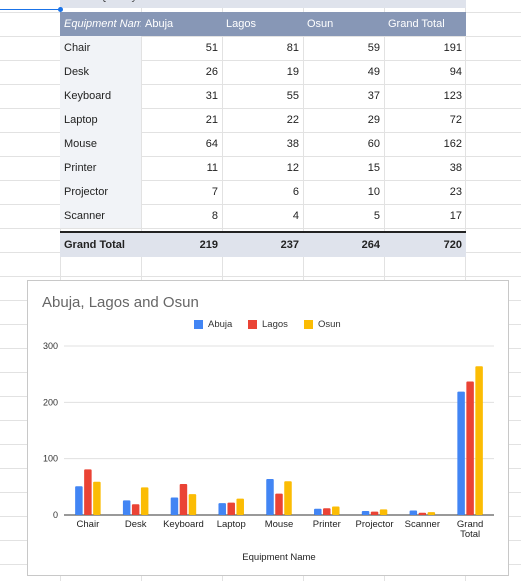 The image size is (521, 581). I want to click on cell-value: 64, so click(211, 144).